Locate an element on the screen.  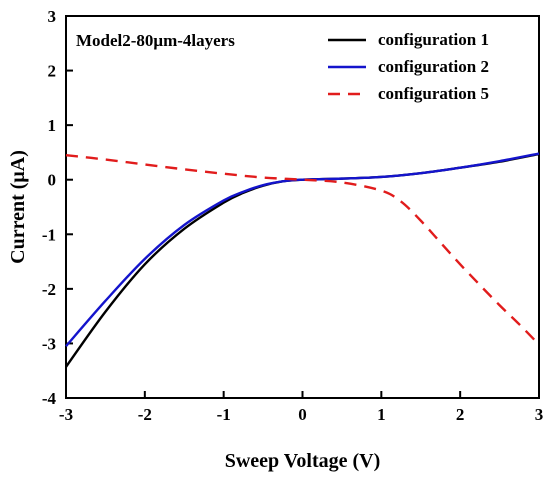
x-tick-label: -2 is located at coordinates (145, 414).